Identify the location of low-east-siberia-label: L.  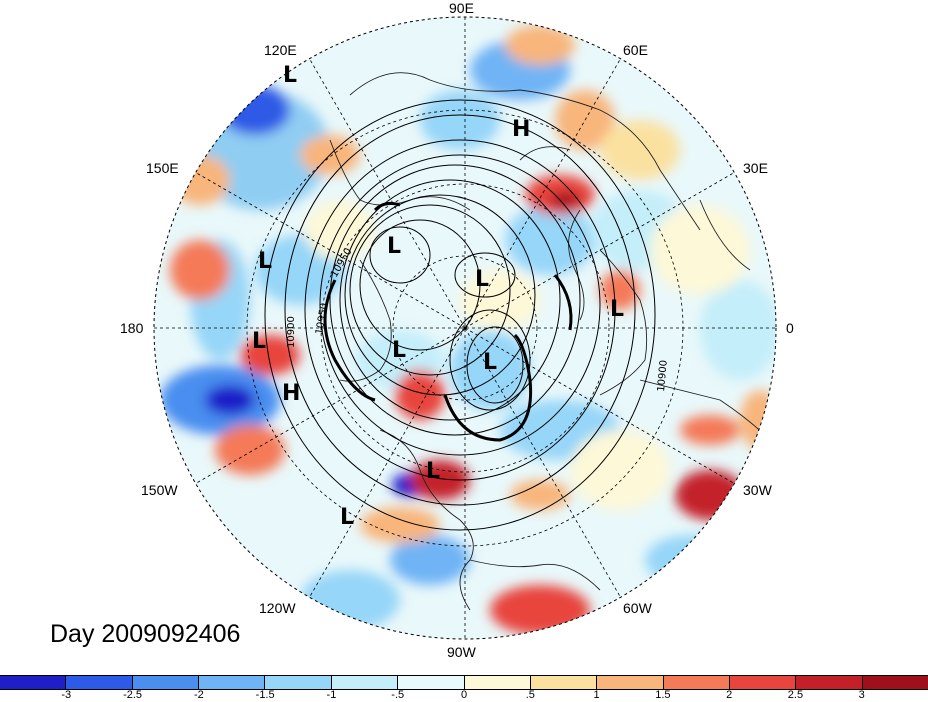
(394, 246).